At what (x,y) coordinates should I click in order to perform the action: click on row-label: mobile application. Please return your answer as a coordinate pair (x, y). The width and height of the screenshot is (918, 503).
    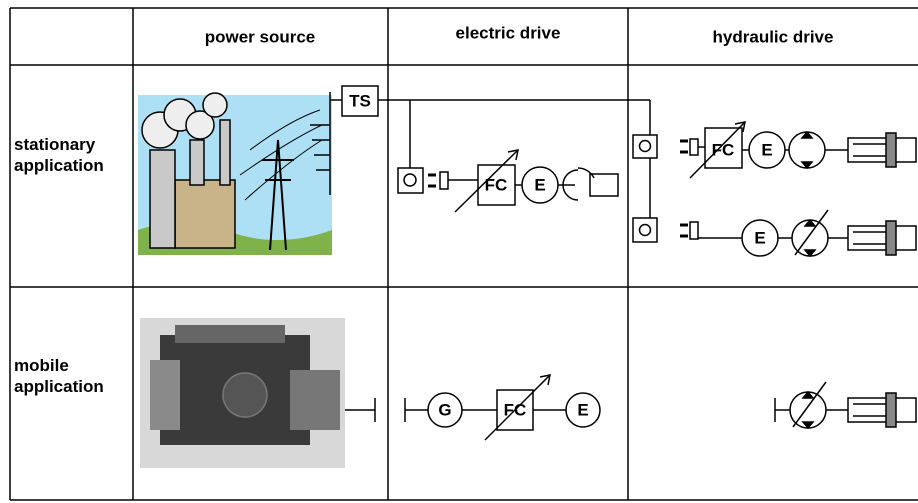
    Looking at the image, I should click on (59, 376).